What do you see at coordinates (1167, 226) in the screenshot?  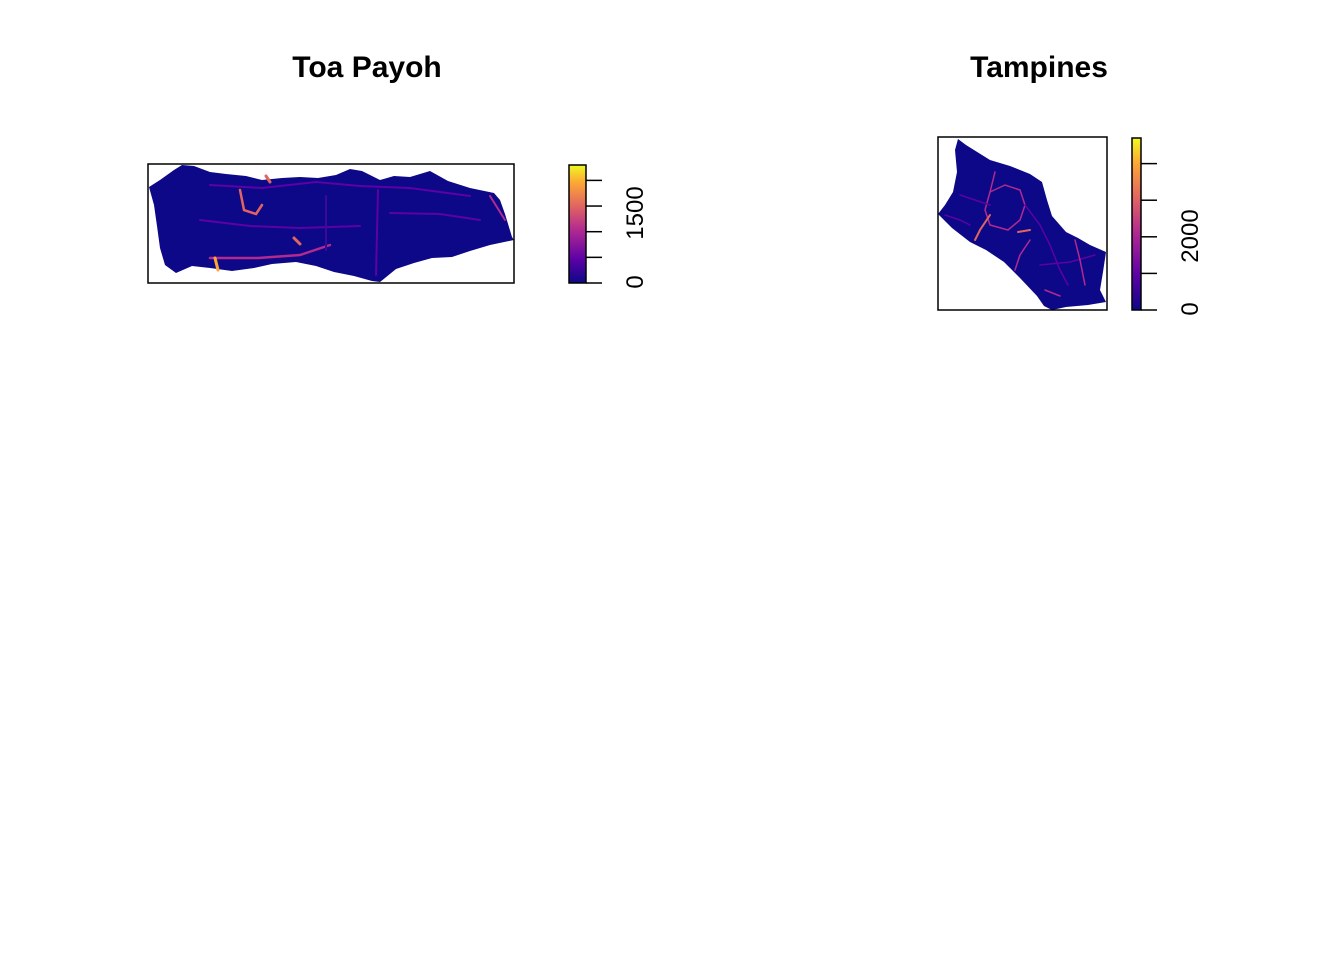 I see `color-legend: 0 2000` at bounding box center [1167, 226].